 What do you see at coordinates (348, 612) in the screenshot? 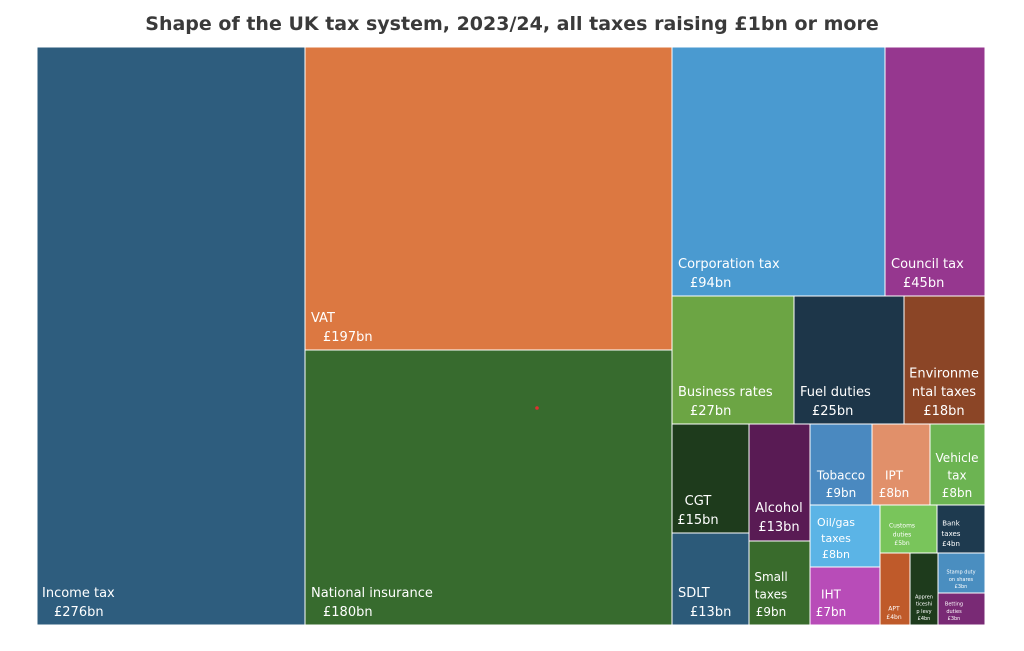
I see `tile-value-national-insurance: £180bn` at bounding box center [348, 612].